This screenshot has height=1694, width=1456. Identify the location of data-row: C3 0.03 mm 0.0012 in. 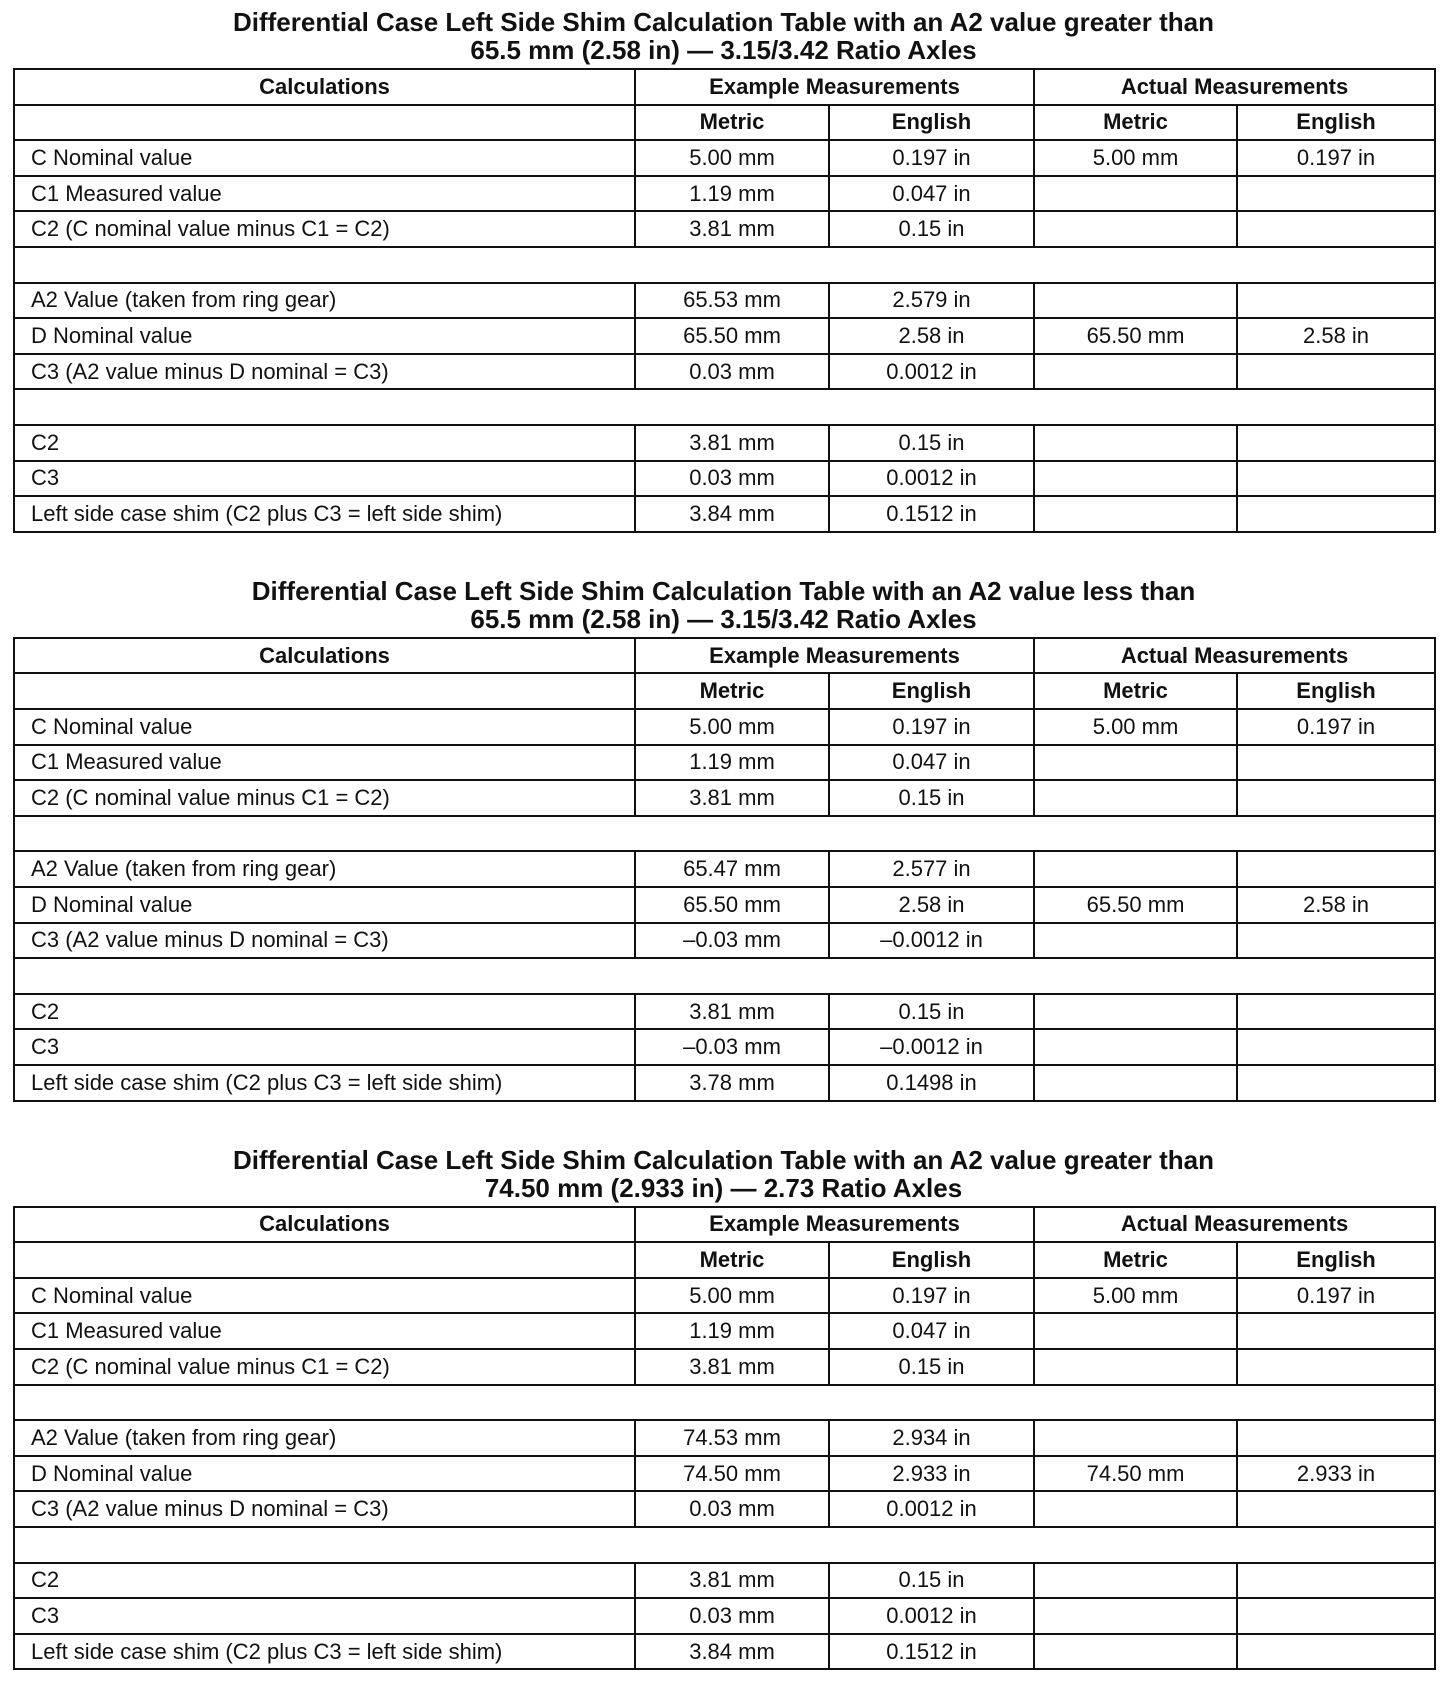
(725, 478).